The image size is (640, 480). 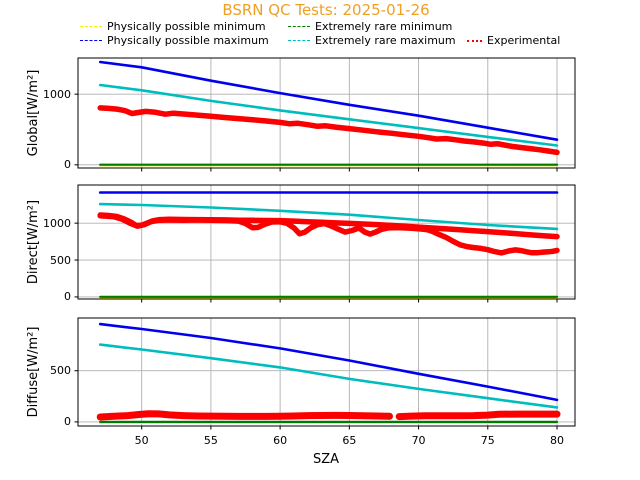 What do you see at coordinates (210, 440) in the screenshot?
I see `x-tick-label: 55` at bounding box center [210, 440].